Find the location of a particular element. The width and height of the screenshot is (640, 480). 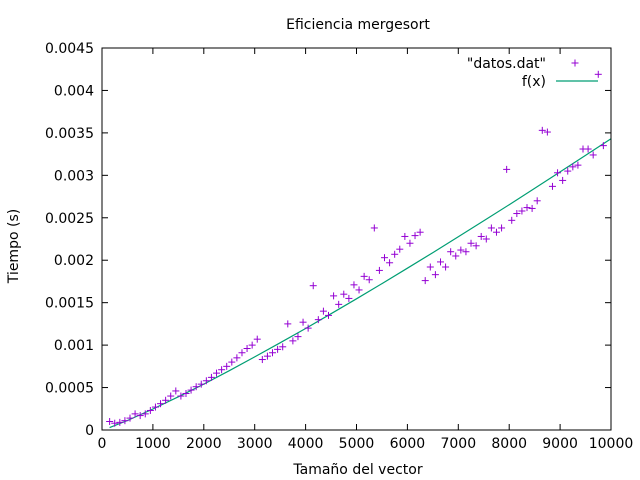

x-tick-label: 5000 is located at coordinates (357, 444).